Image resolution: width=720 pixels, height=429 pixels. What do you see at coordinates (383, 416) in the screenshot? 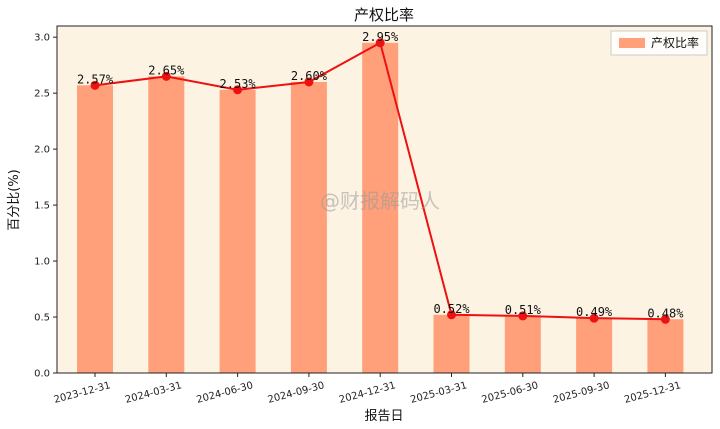
I see `x-axis-label: 报告日` at bounding box center [383, 416].